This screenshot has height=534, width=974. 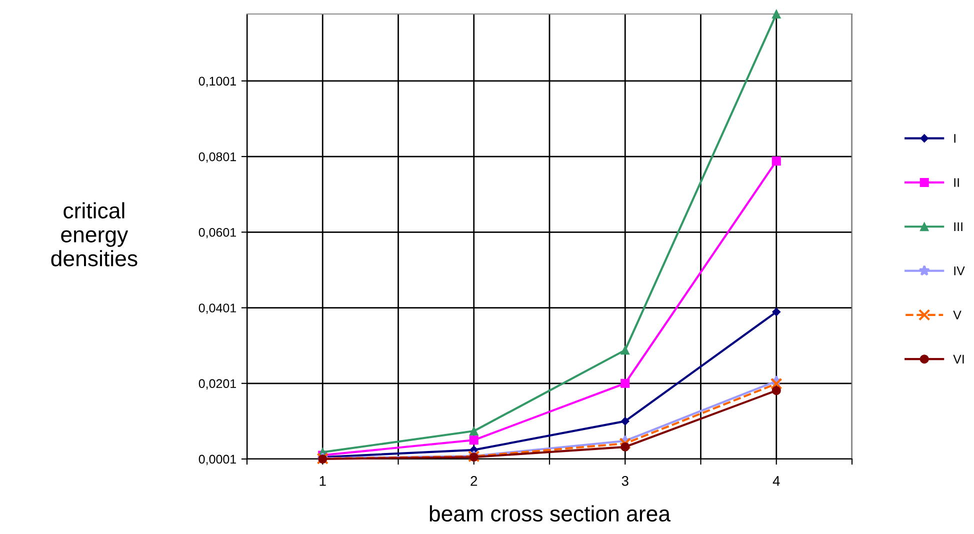 What do you see at coordinates (956, 182) in the screenshot?
I see `legend-label: II` at bounding box center [956, 182].